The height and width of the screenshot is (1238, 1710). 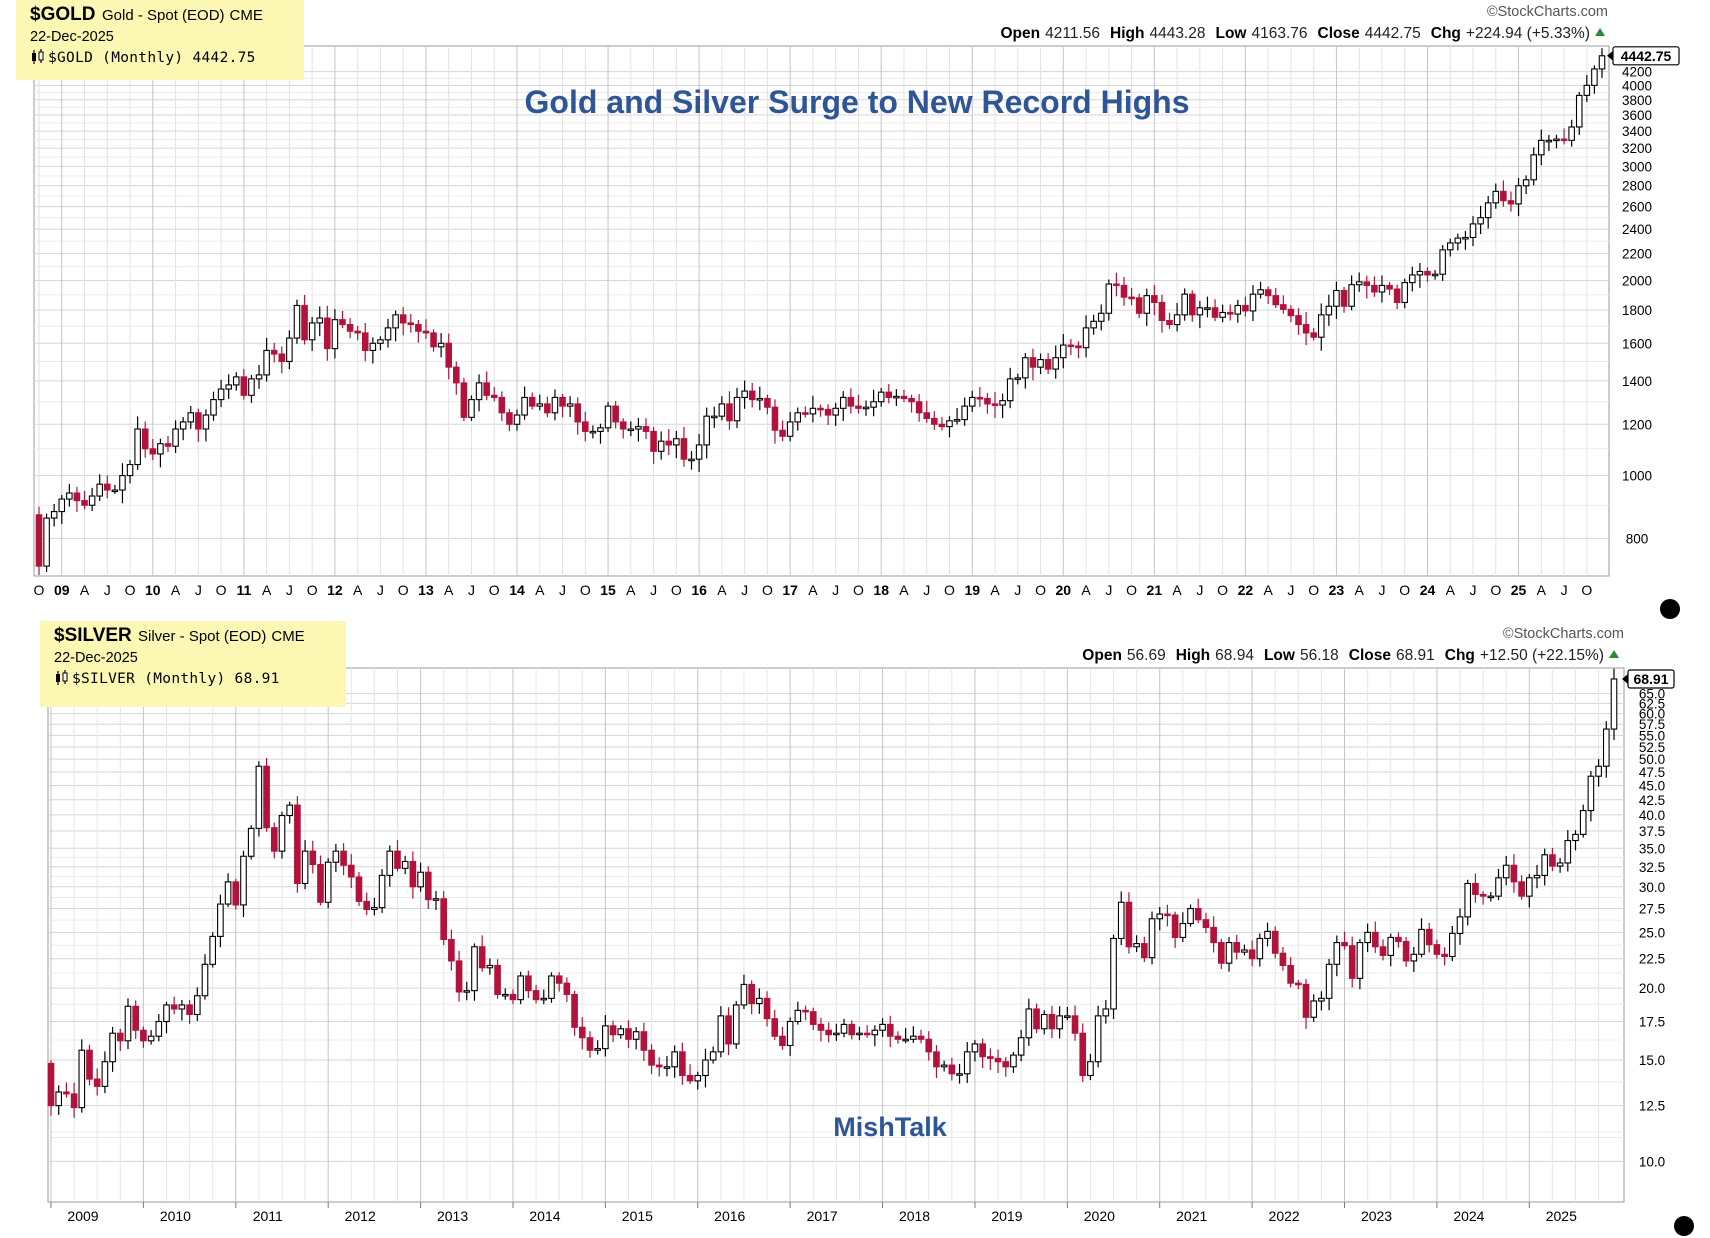 What do you see at coordinates (1021, 33) in the screenshot?
I see `ohlc-label: Open` at bounding box center [1021, 33].